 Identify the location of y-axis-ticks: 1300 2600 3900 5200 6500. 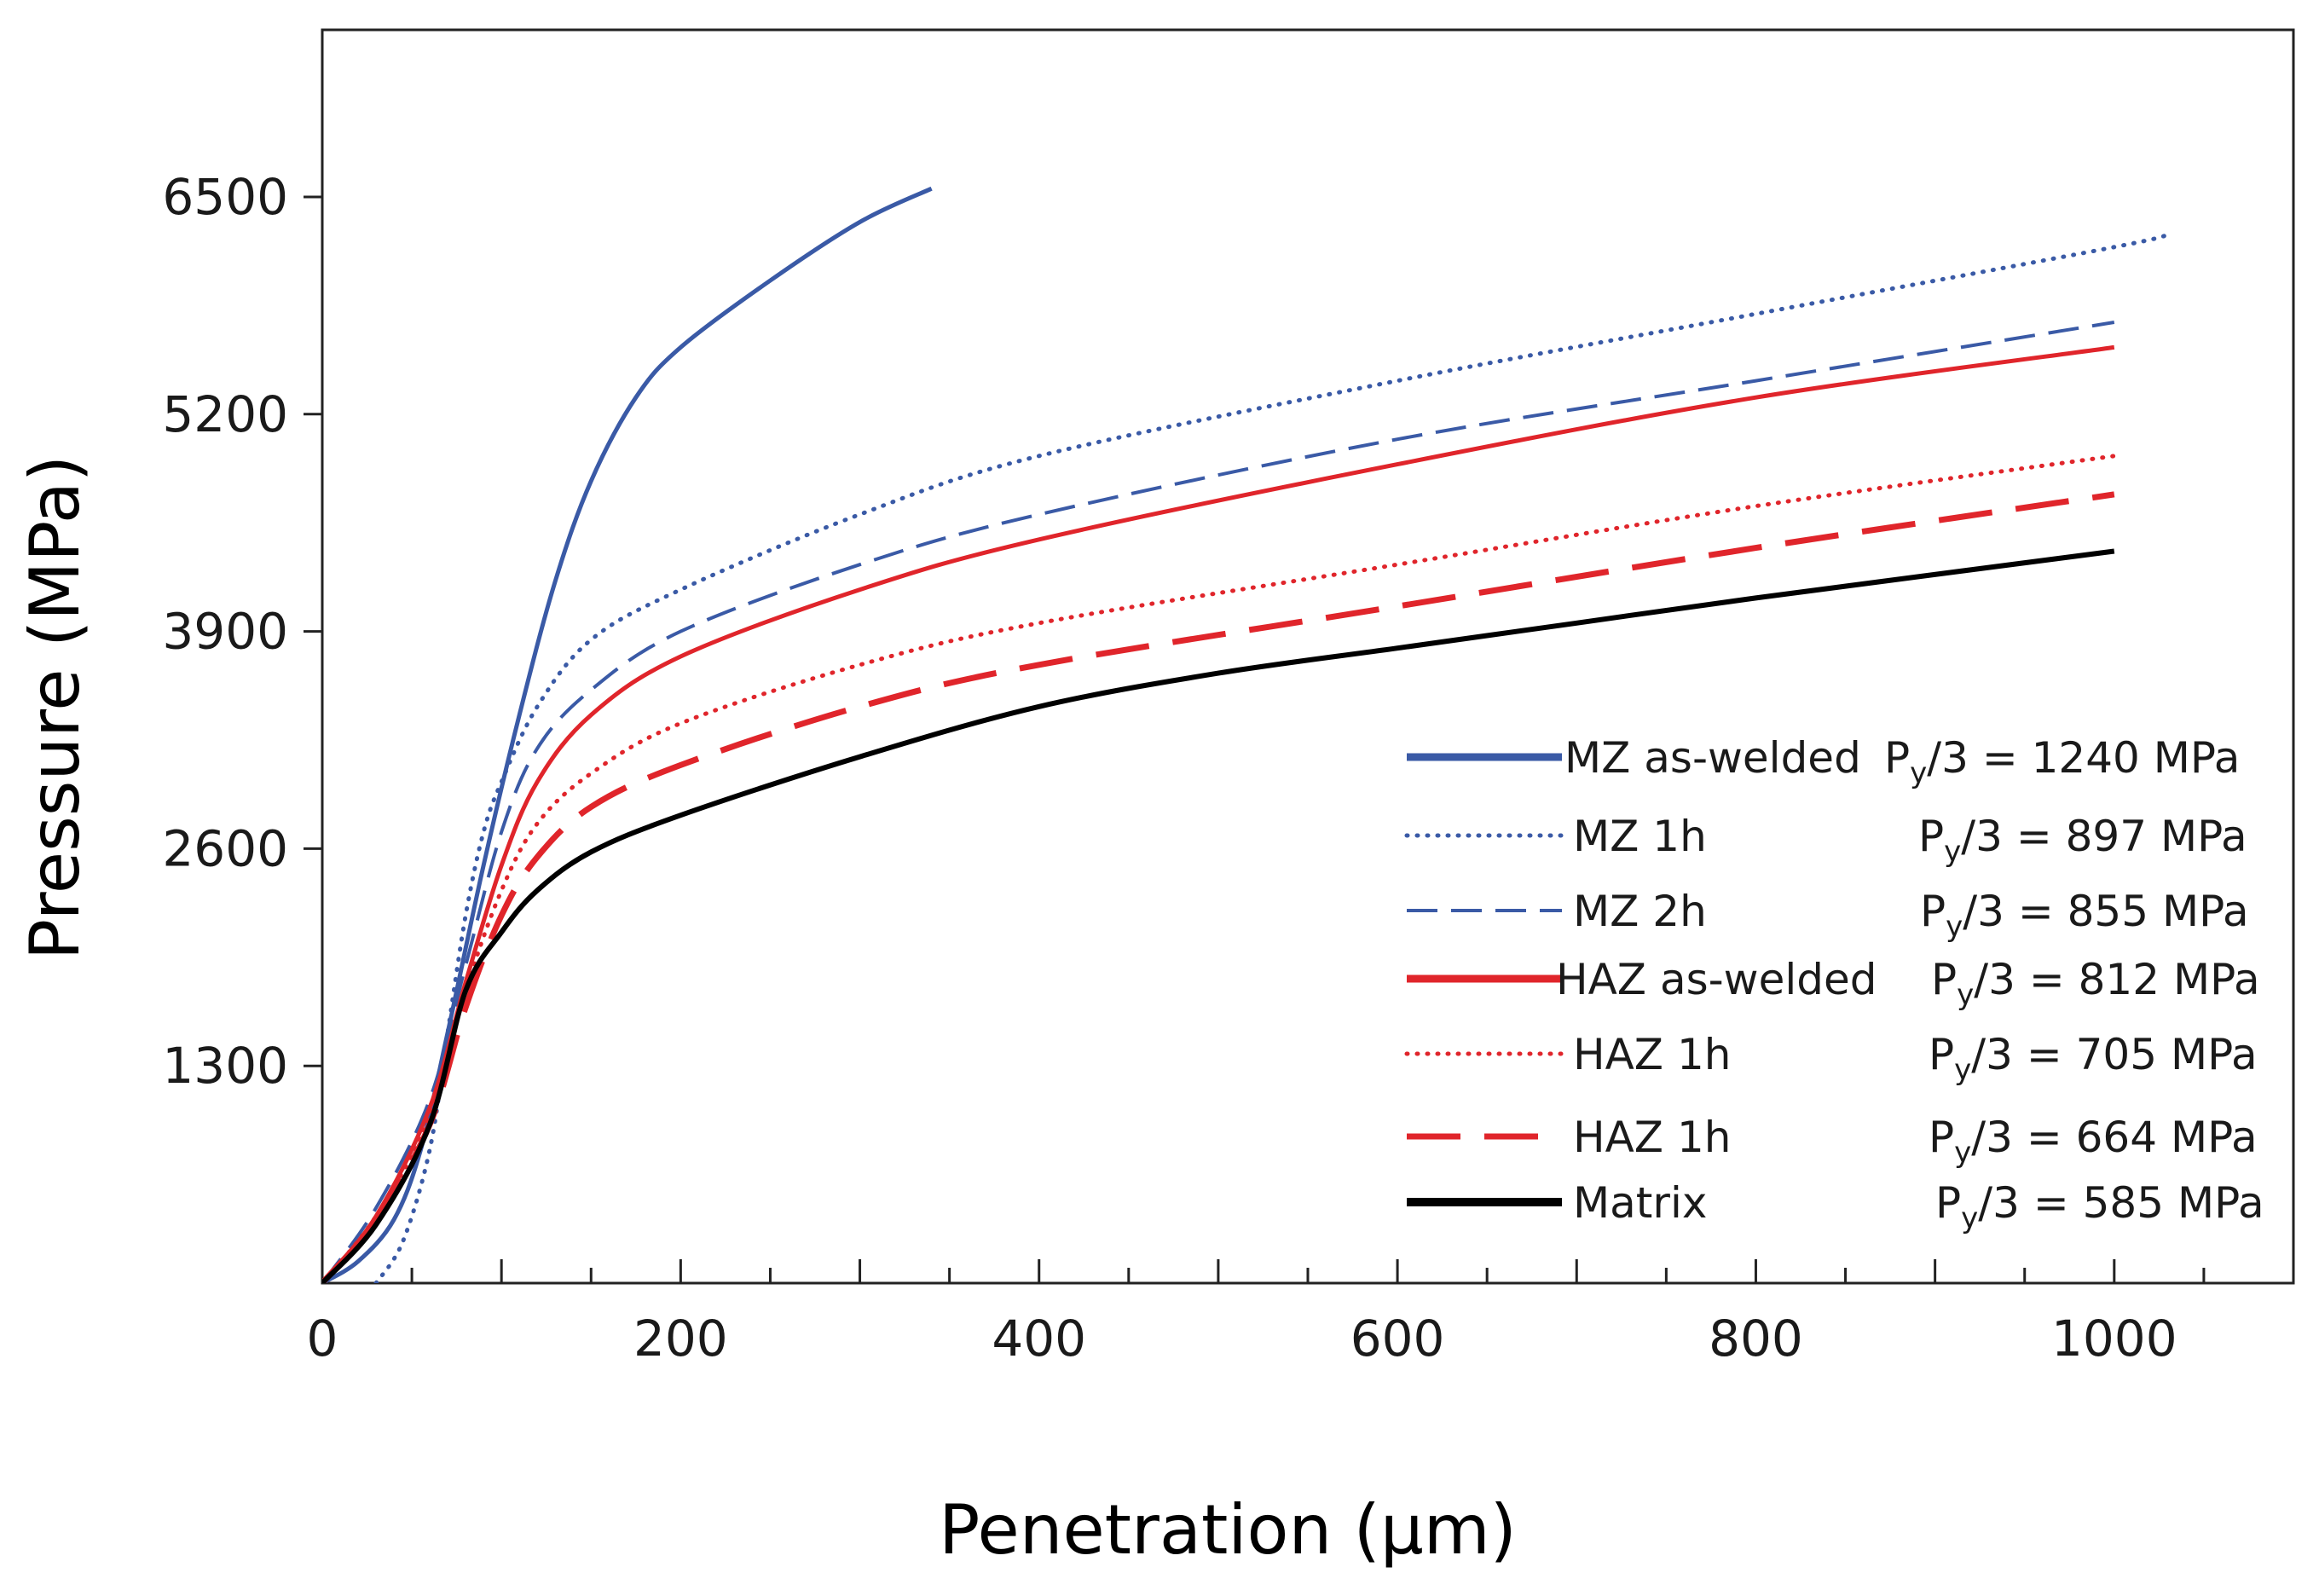
(242, 631).